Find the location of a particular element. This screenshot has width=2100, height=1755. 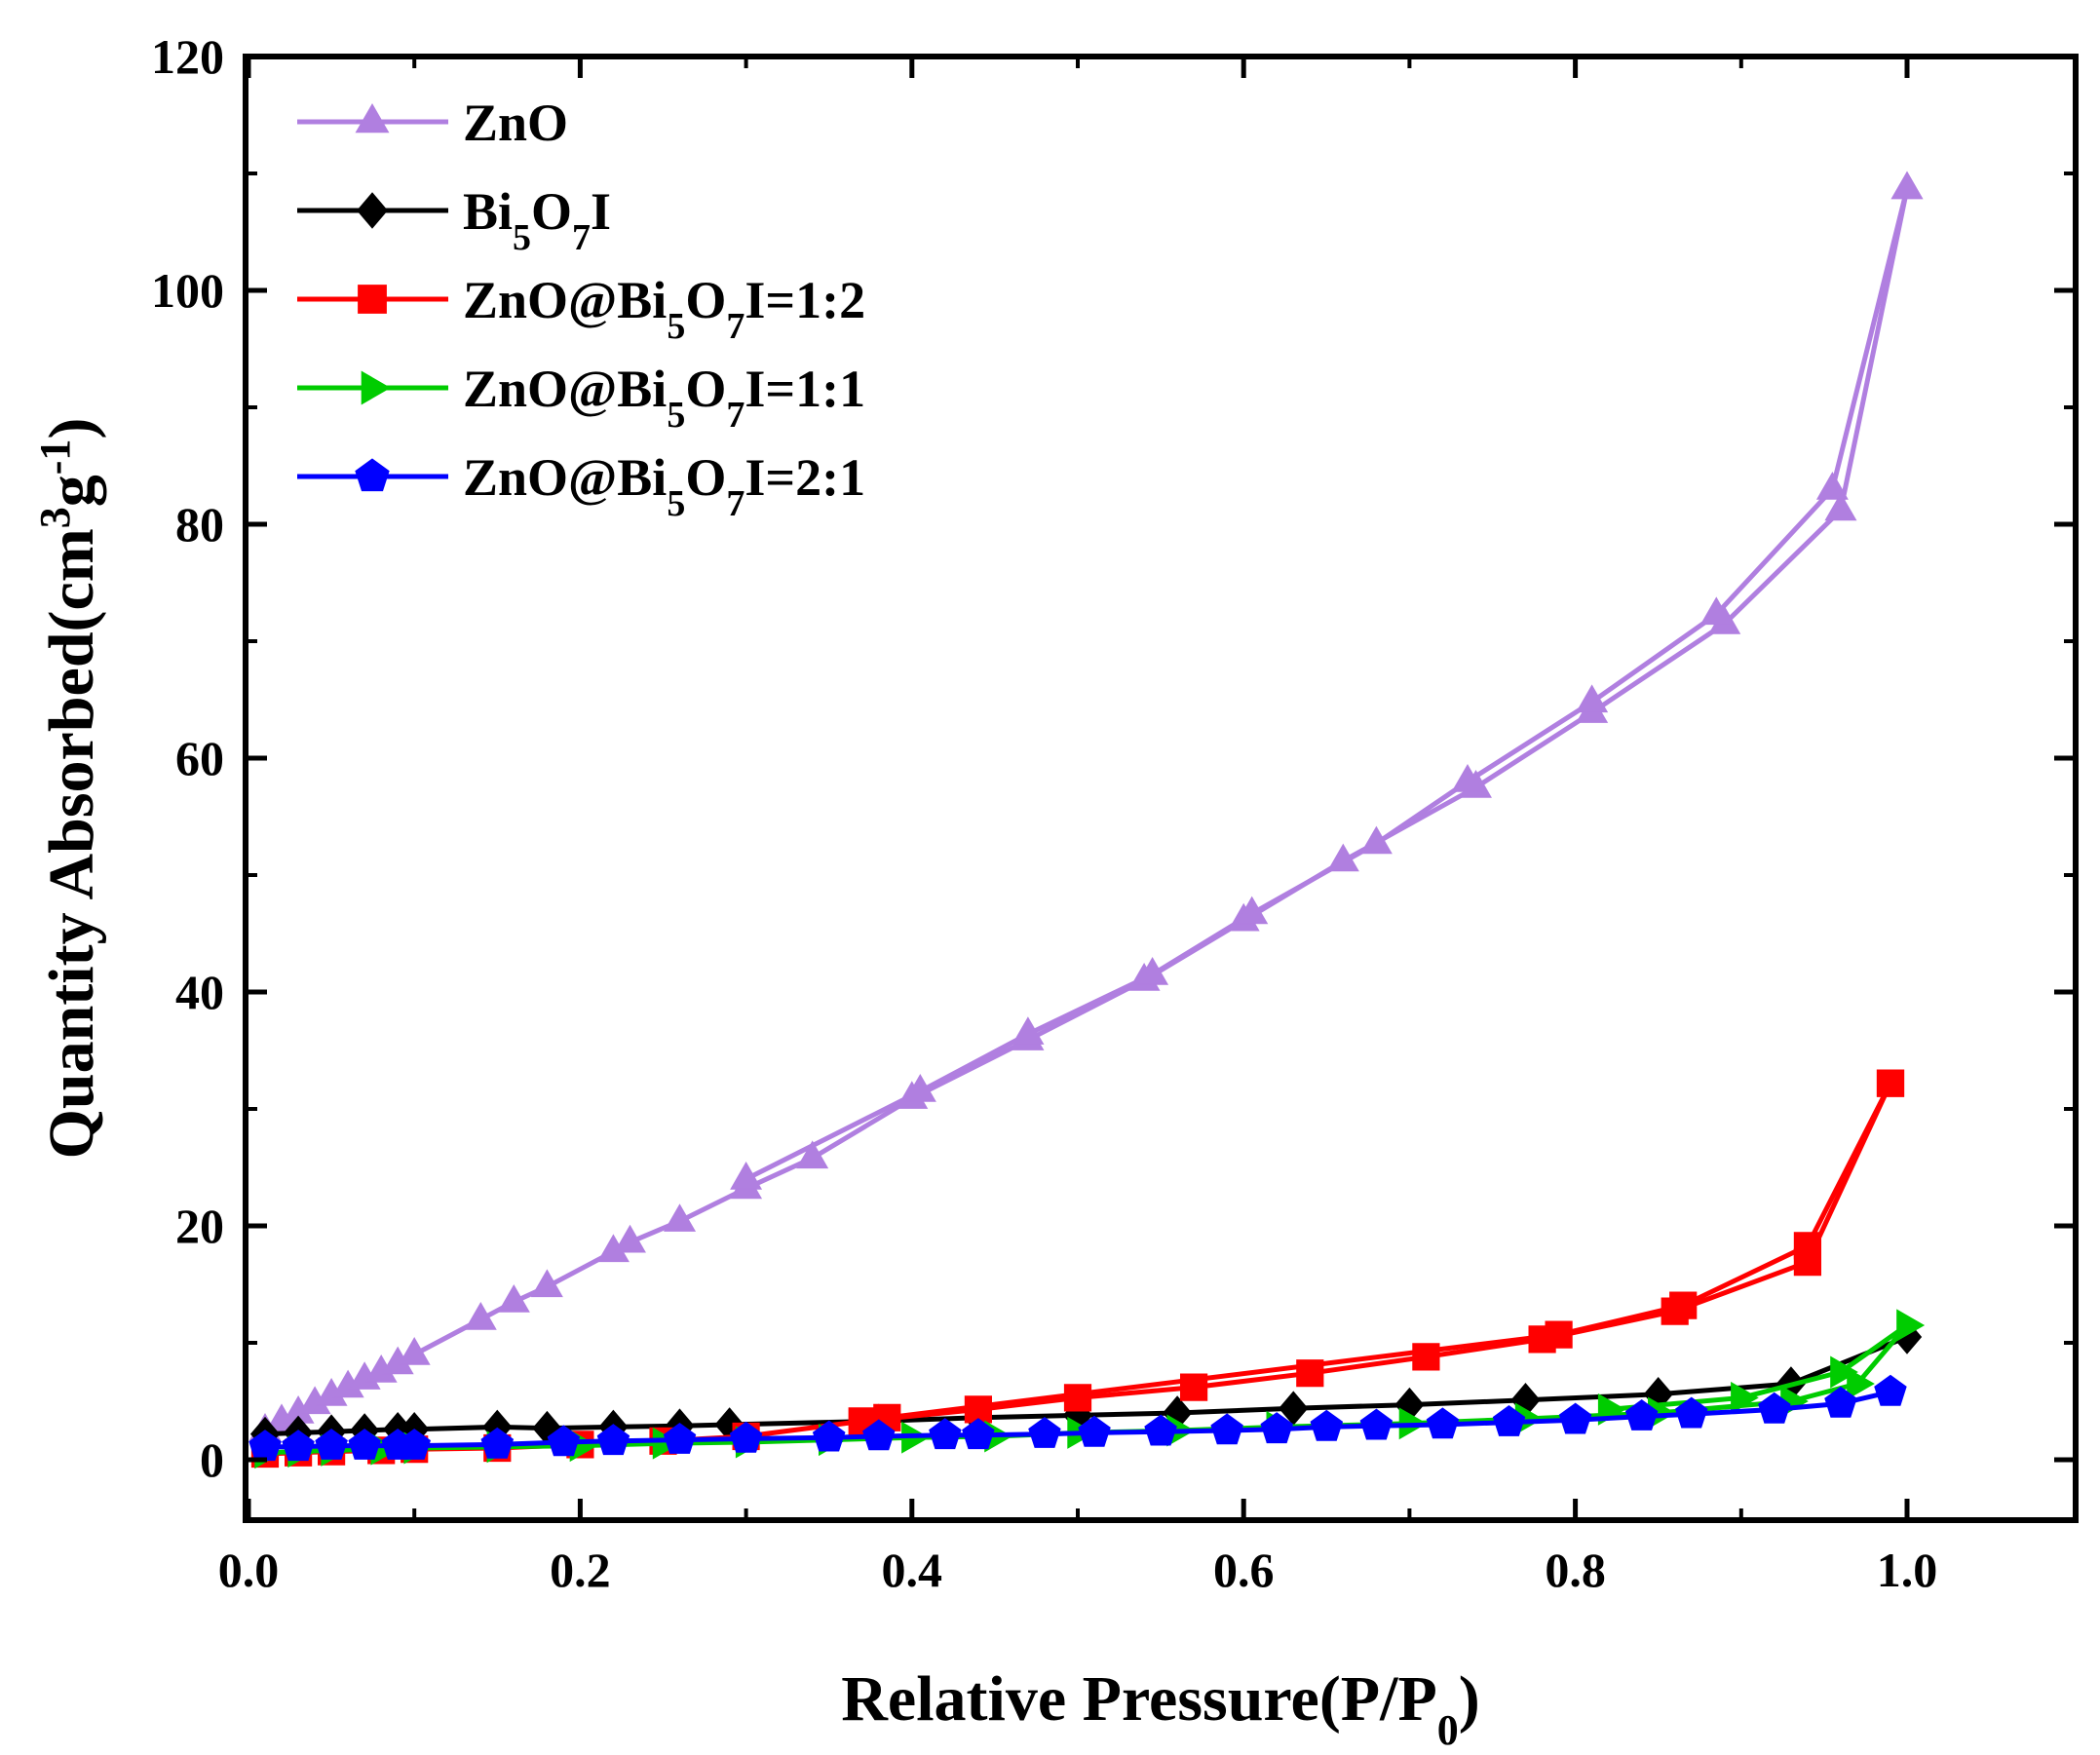

x-tick-label: 0.4 is located at coordinates (912, 1570).